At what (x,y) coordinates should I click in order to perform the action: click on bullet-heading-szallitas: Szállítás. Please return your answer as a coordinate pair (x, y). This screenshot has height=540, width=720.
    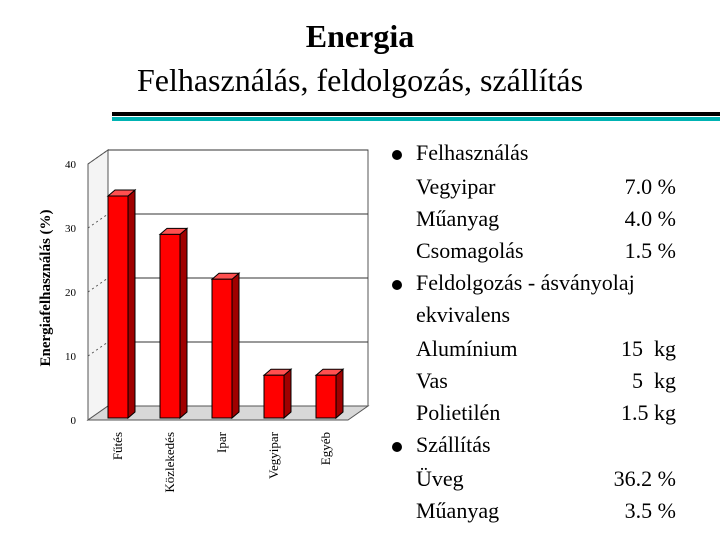
    Looking at the image, I should click on (453, 444).